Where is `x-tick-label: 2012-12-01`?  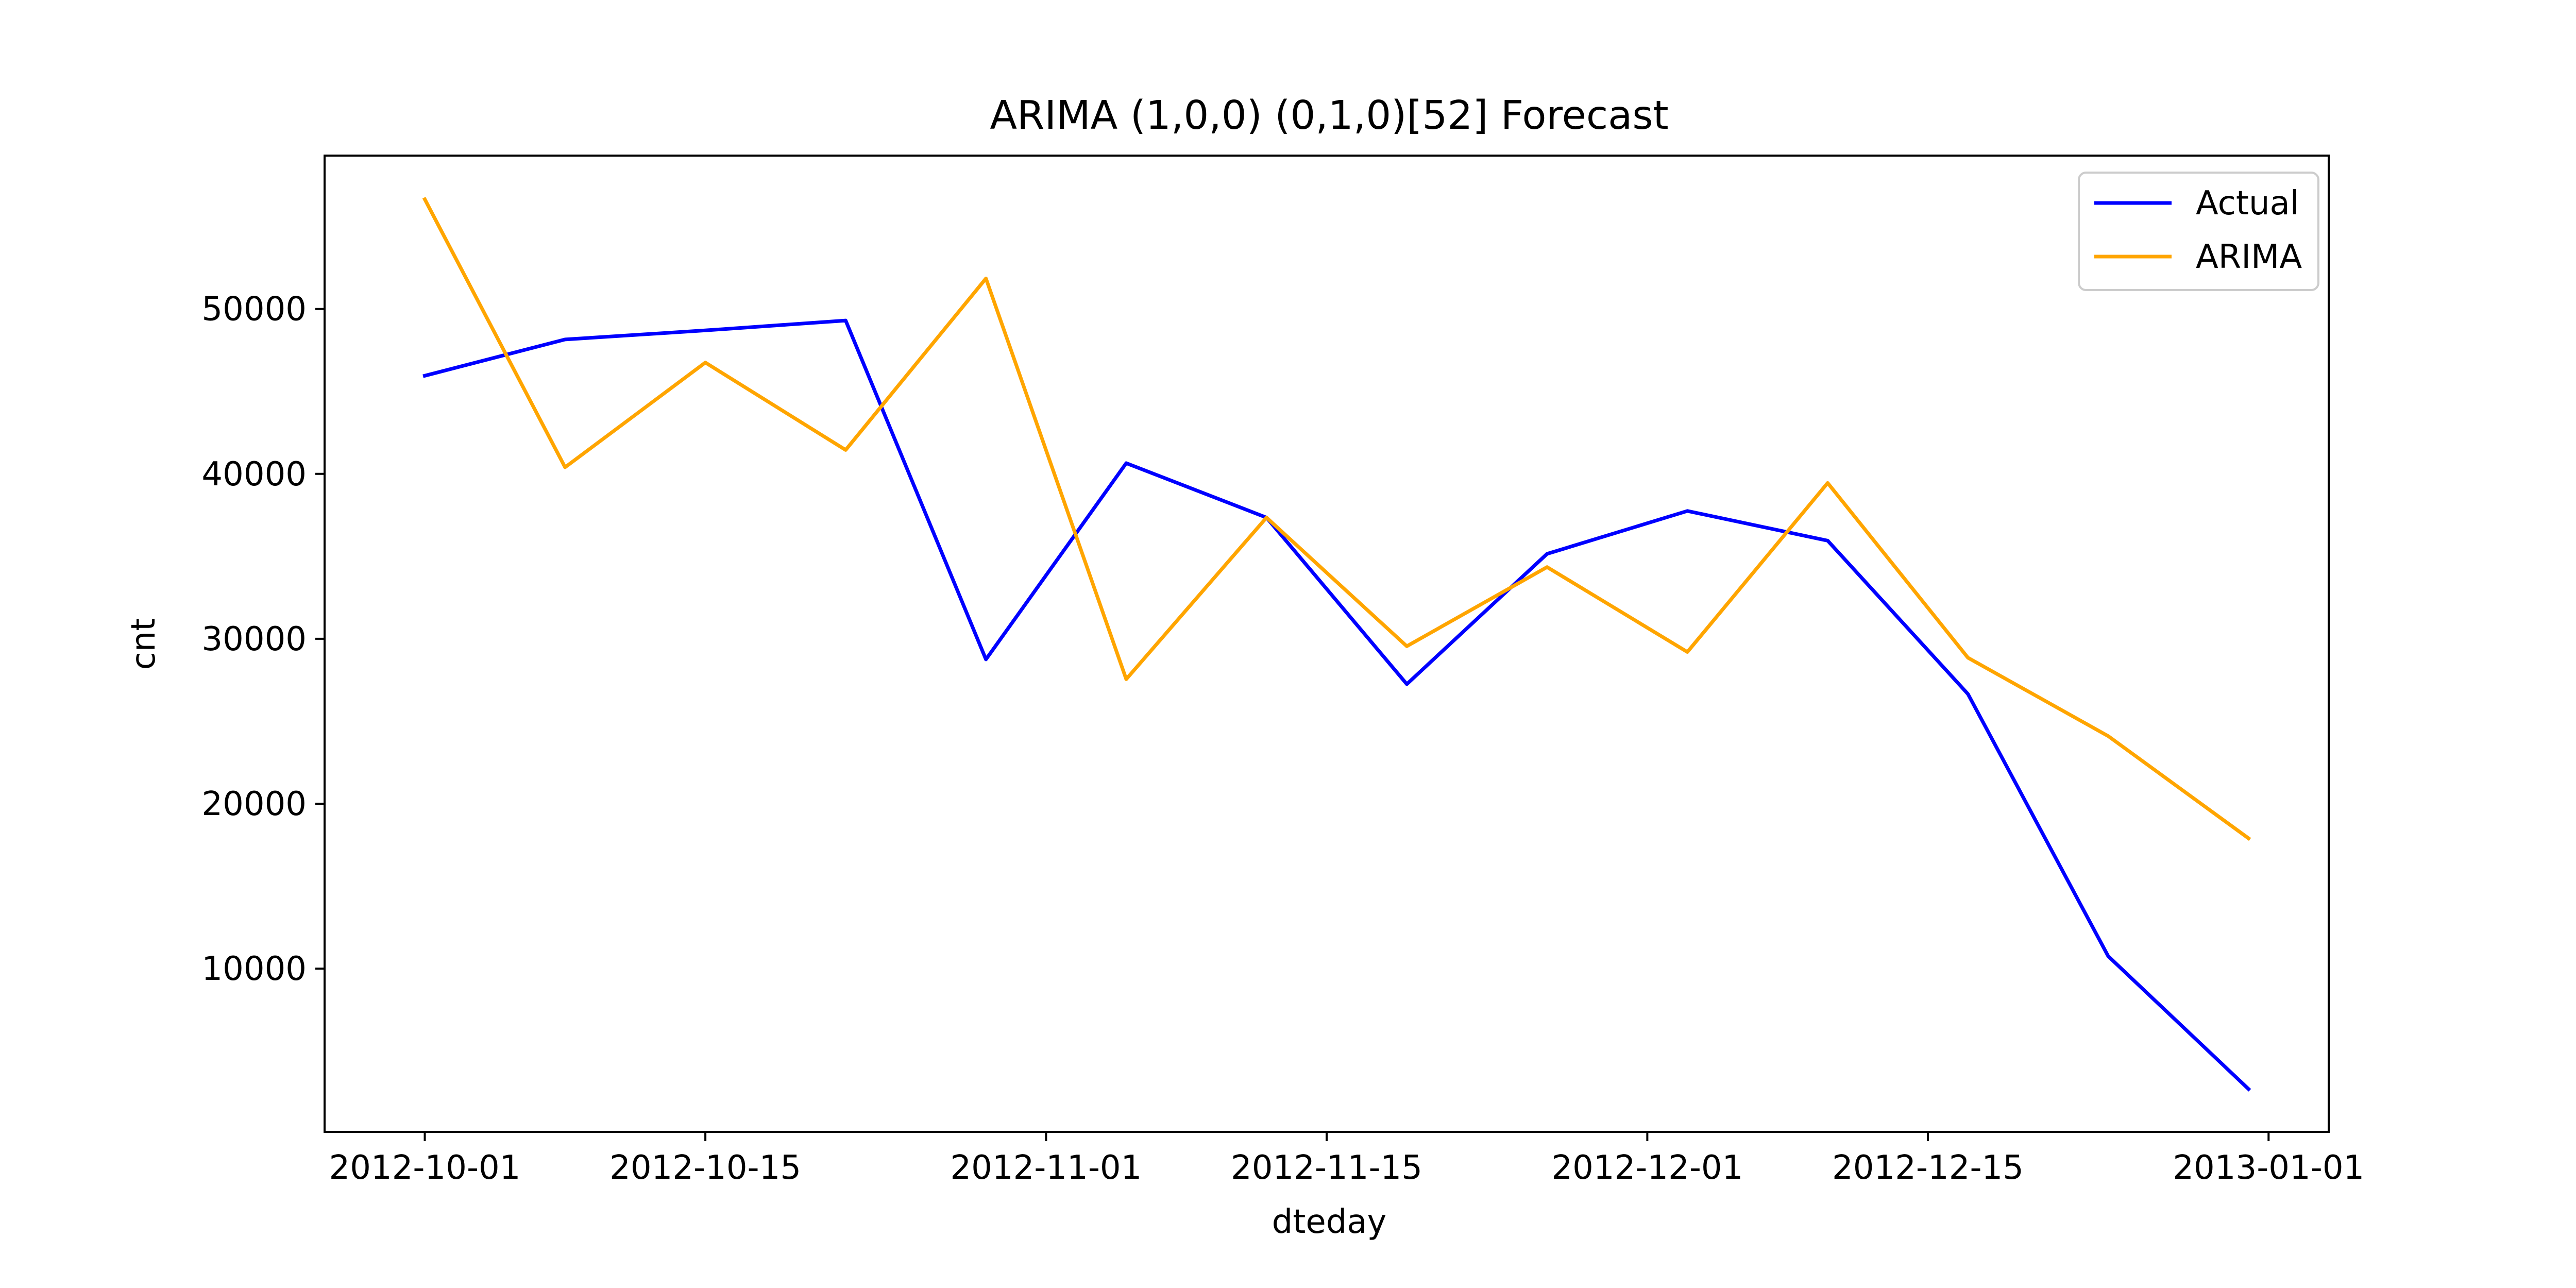
x-tick-label: 2012-12-01 is located at coordinates (1647, 1168).